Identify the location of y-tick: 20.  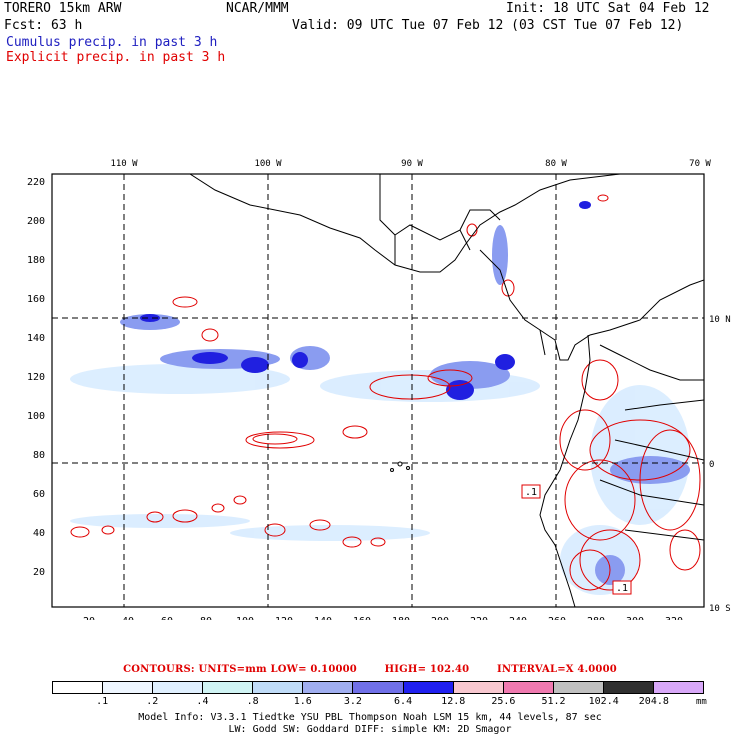
(39, 572).